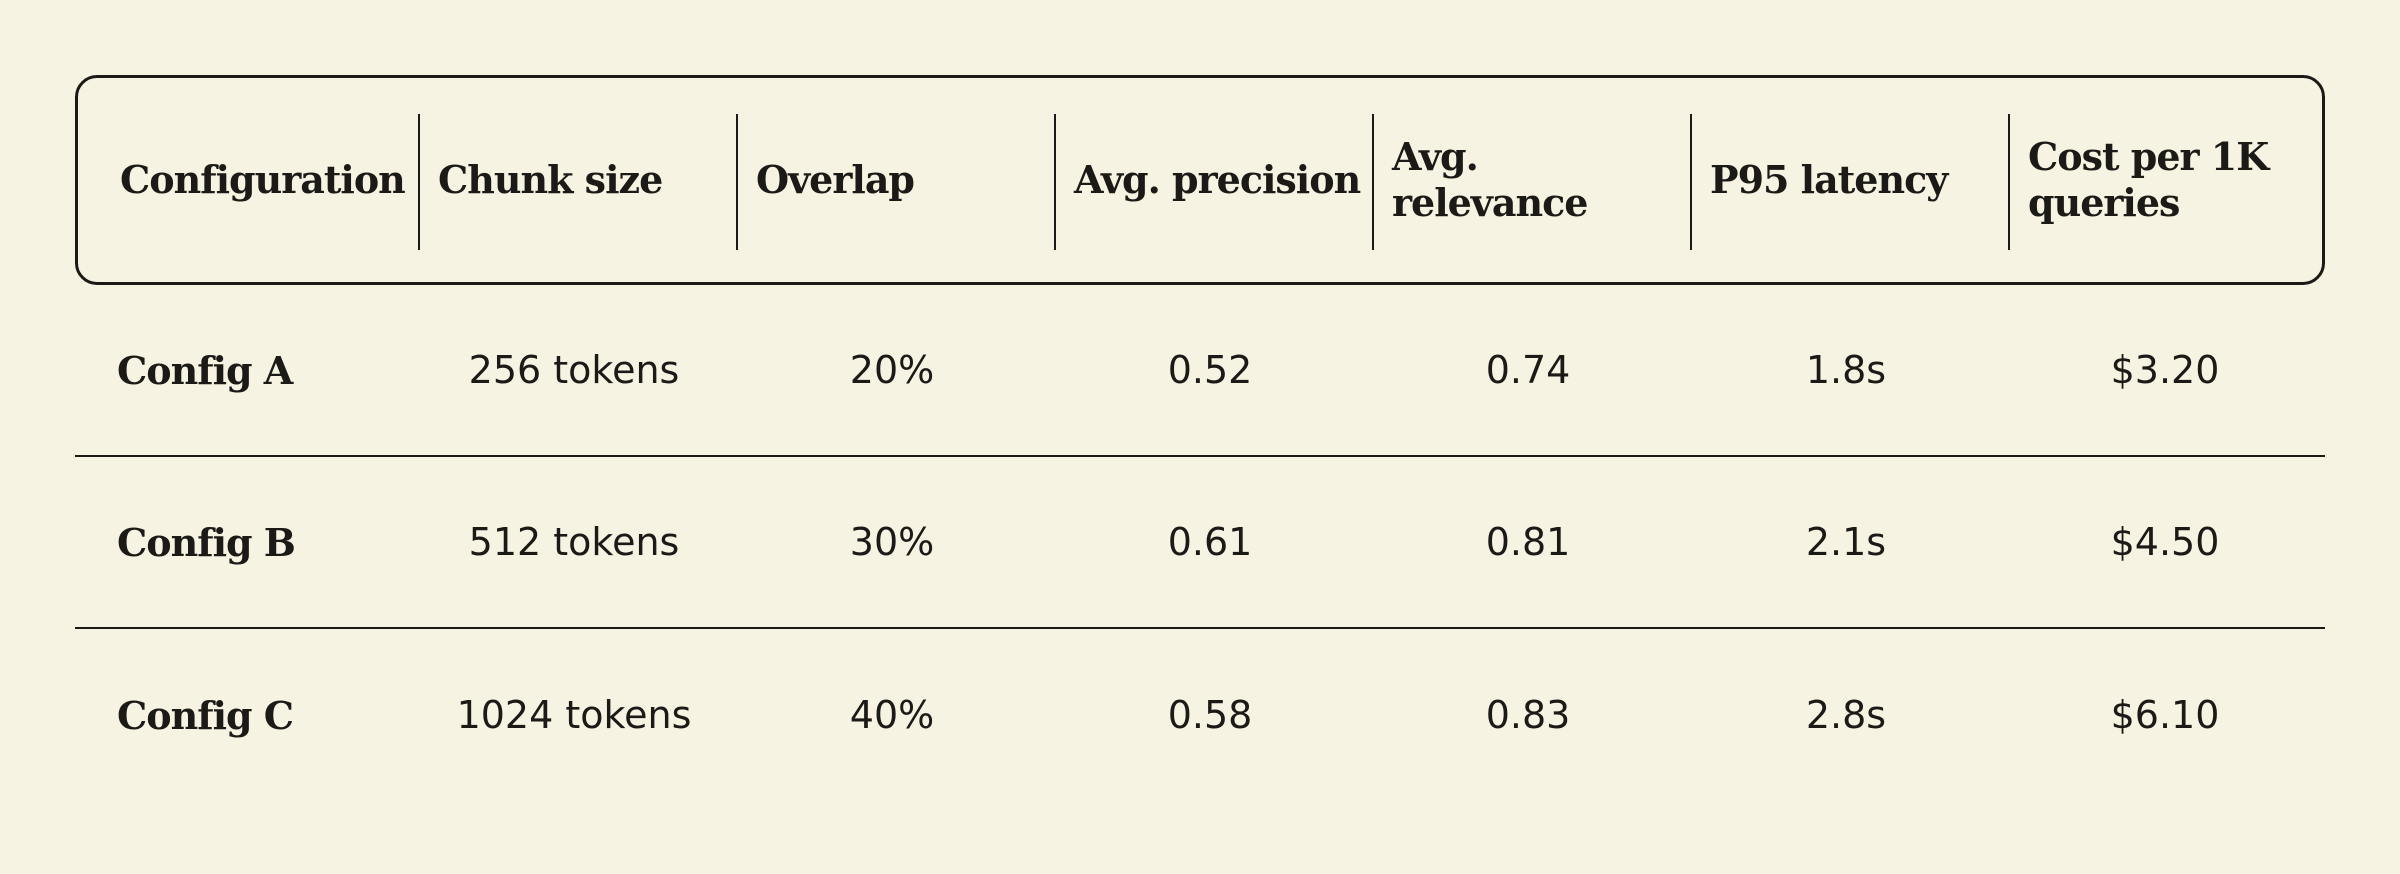 This screenshot has width=2400, height=874. Describe the element at coordinates (1528, 715) in the screenshot. I see `cell-avg-relevance: 0.83` at that location.